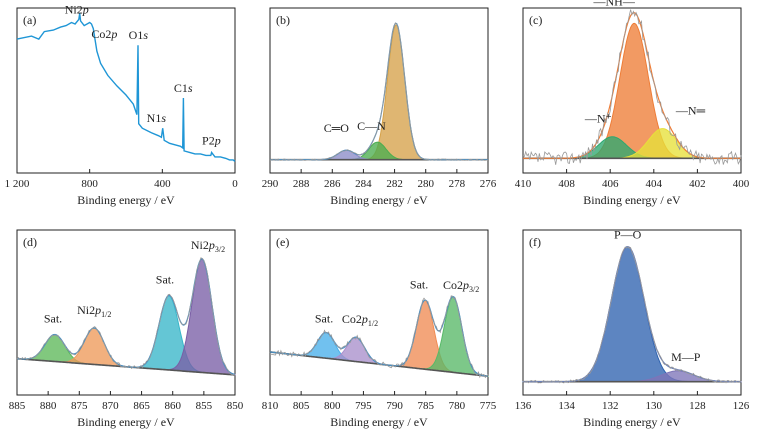 The image size is (759, 443). What do you see at coordinates (566, 184) in the screenshot?
I see `x-tick-label: 408` at bounding box center [566, 184].